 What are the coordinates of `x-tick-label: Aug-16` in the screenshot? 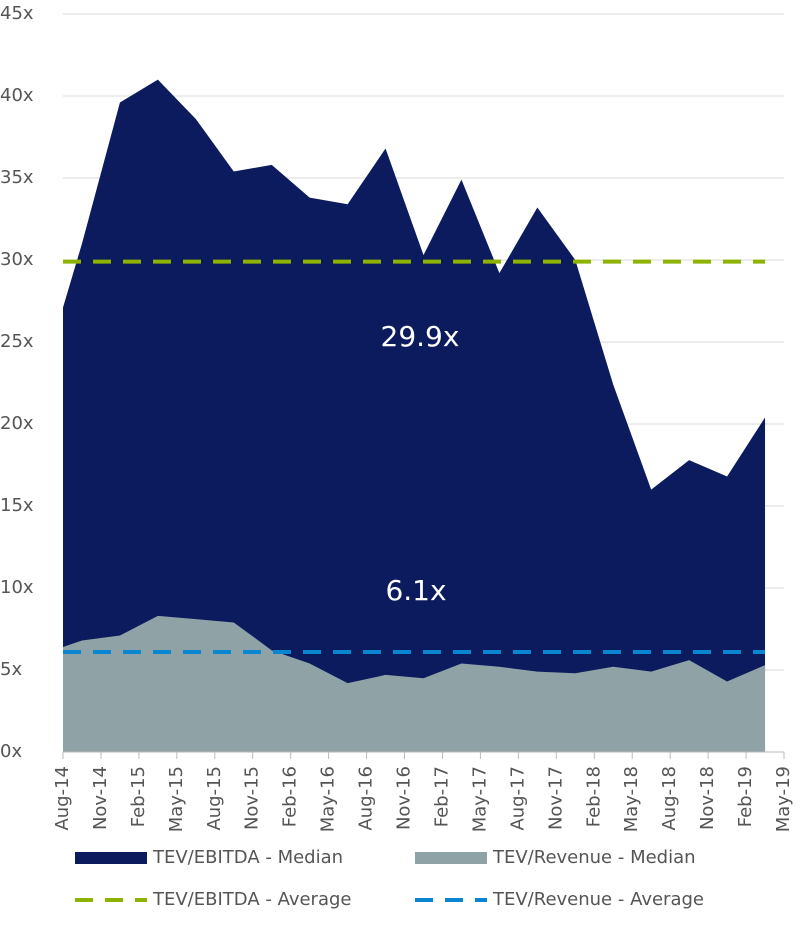 It's located at (366, 798).